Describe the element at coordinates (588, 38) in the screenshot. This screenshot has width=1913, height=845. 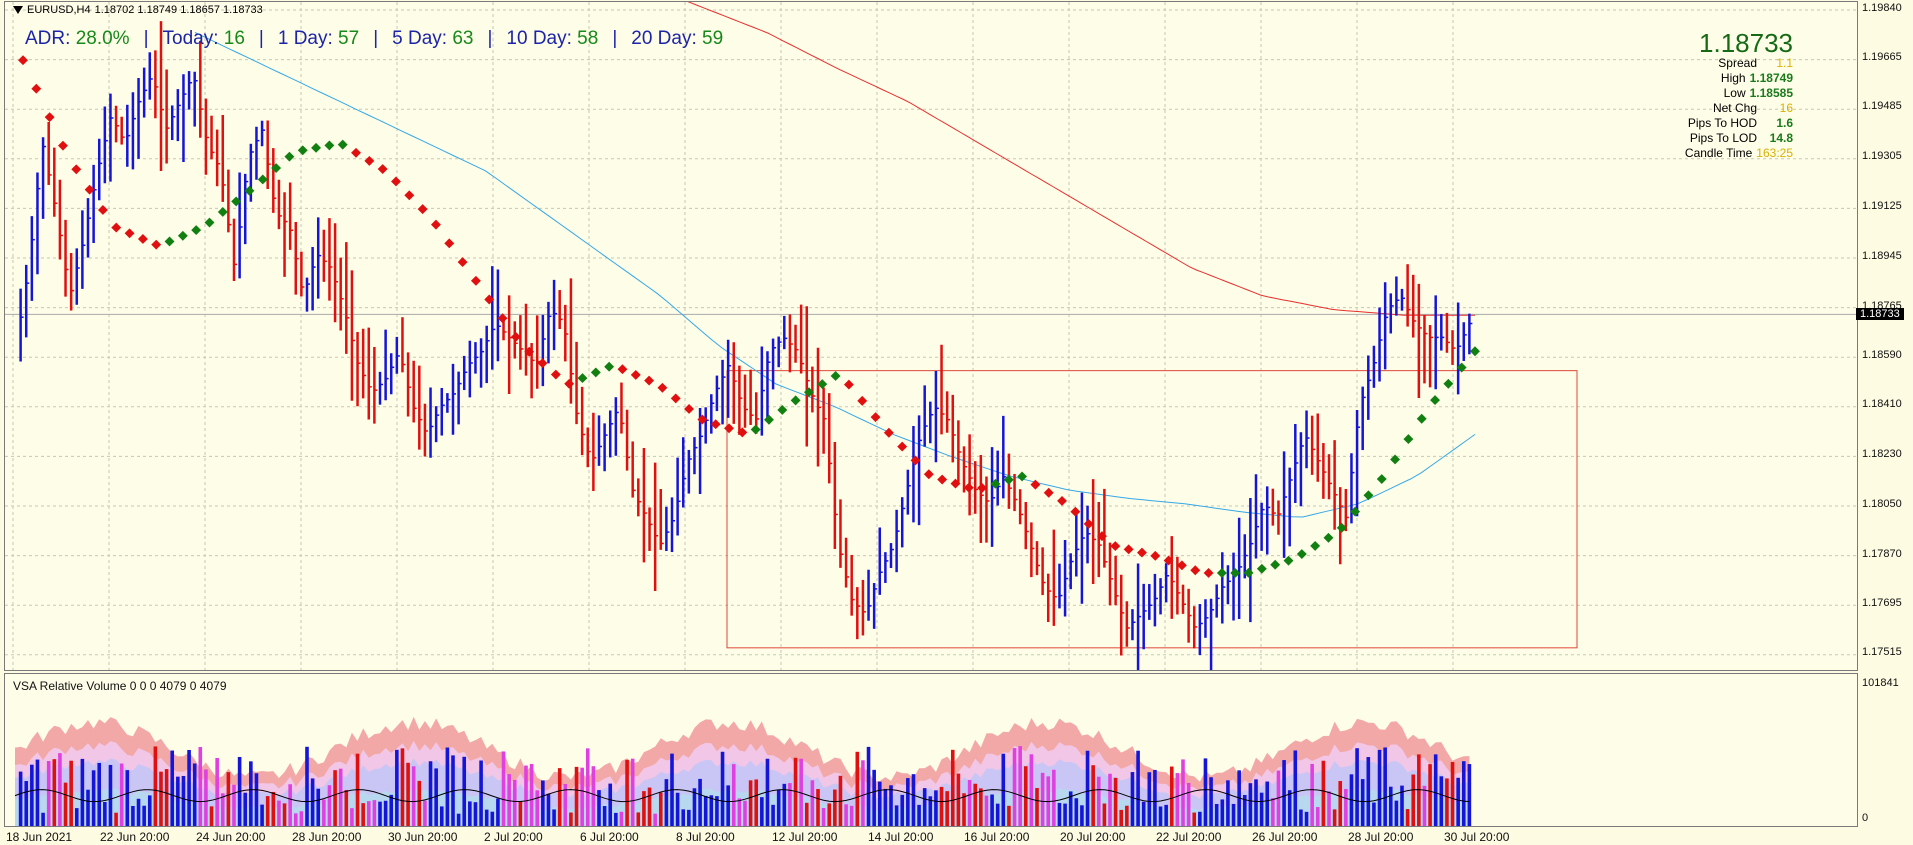
I see `day10-value: 58` at that location.